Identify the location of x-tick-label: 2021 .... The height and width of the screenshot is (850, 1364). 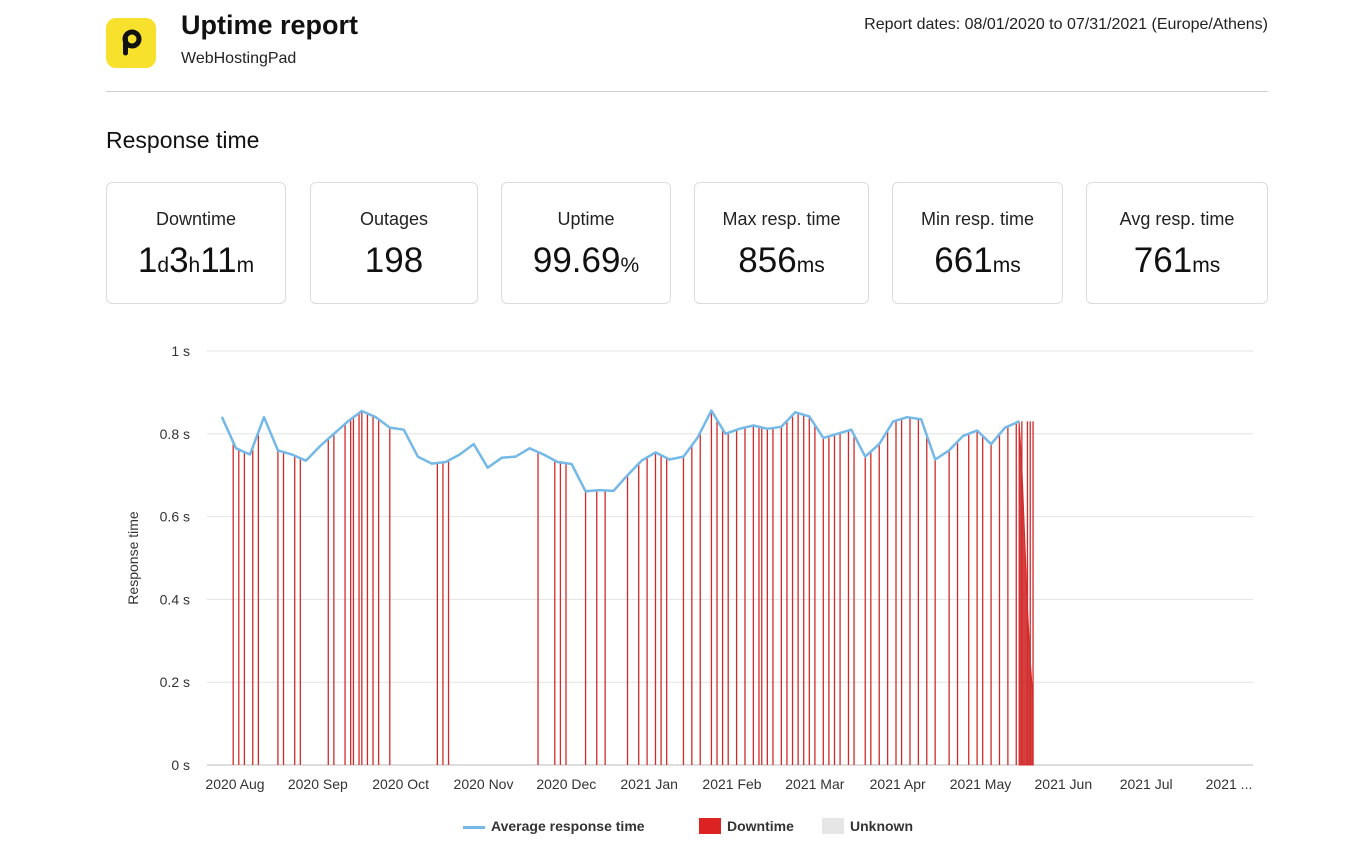
(1229, 784).